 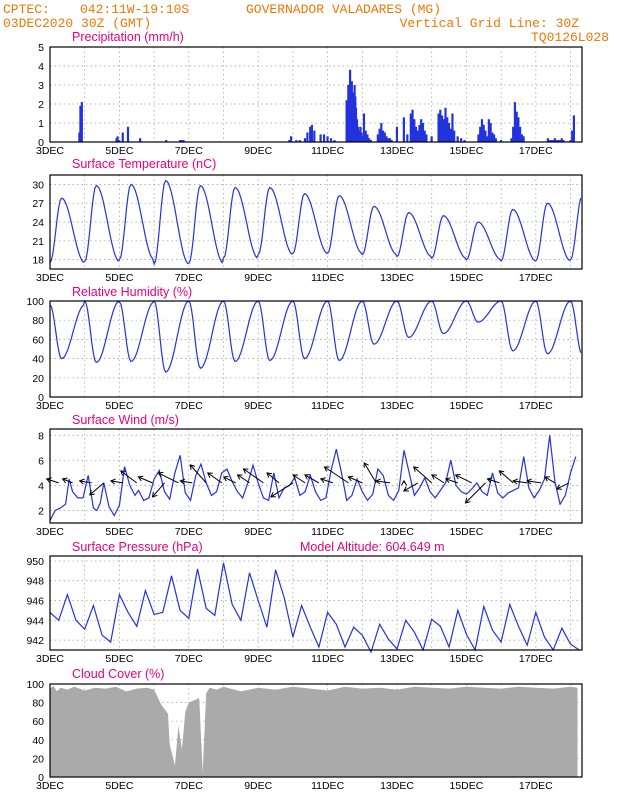 I want to click on y-tick-label: 40, so click(x=38, y=360).